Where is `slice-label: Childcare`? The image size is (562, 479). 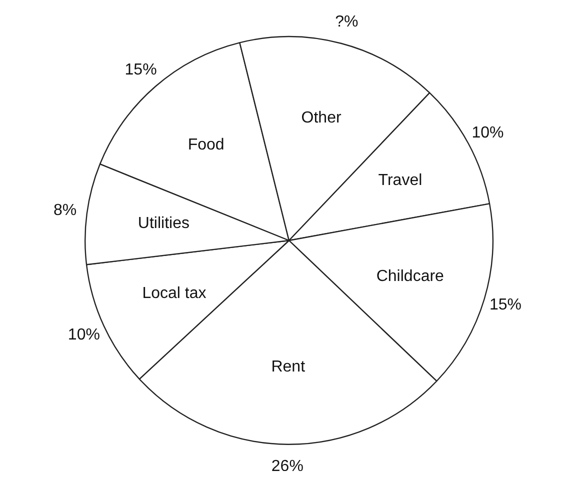 slice-label: Childcare is located at coordinates (410, 277).